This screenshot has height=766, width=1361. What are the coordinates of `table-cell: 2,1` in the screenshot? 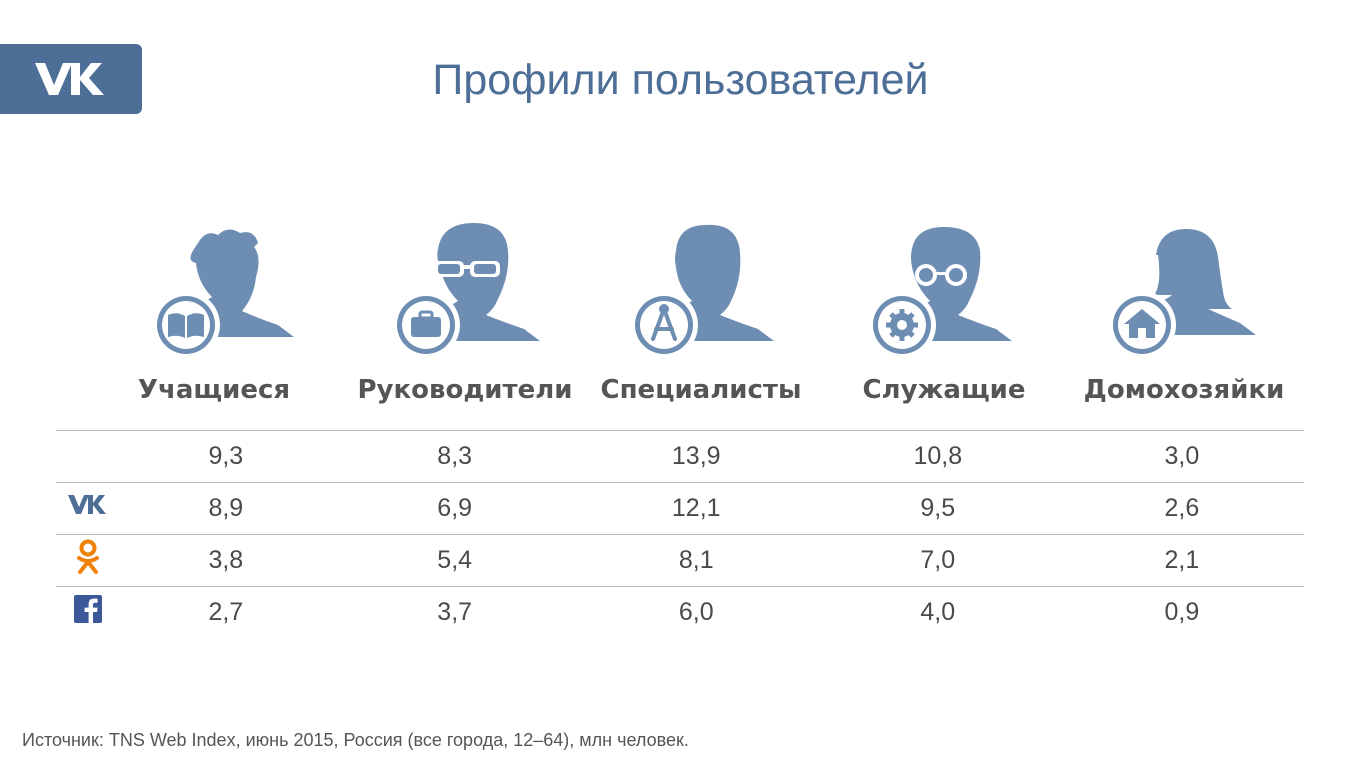 It's located at (1182, 560).